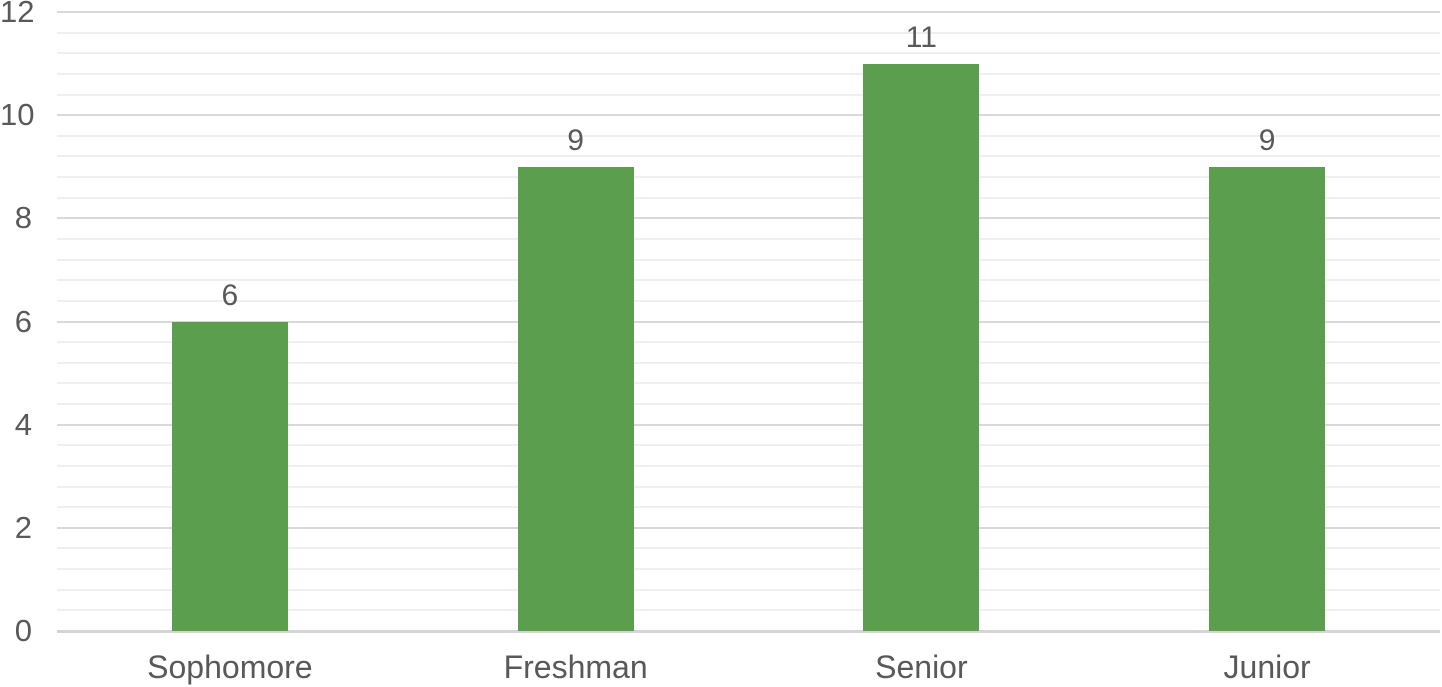 This screenshot has height=687, width=1442. I want to click on y-tick-label: 6, so click(23, 321).